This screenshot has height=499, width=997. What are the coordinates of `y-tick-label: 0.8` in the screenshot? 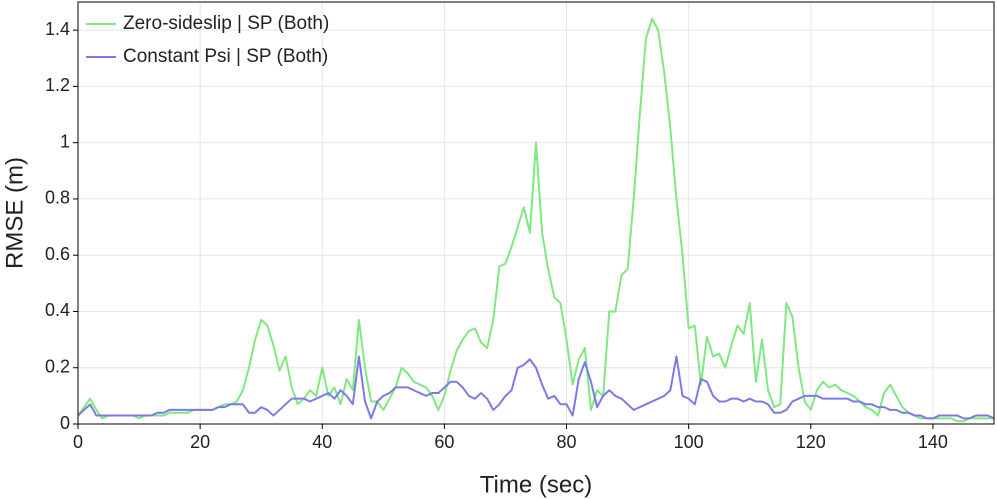 It's located at (57, 198).